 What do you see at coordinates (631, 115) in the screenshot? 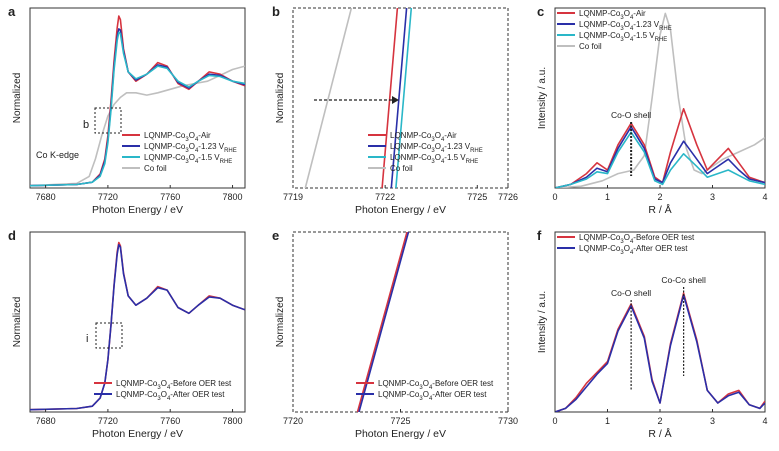
I see `annotation-shell: Co-O shell` at bounding box center [631, 115].